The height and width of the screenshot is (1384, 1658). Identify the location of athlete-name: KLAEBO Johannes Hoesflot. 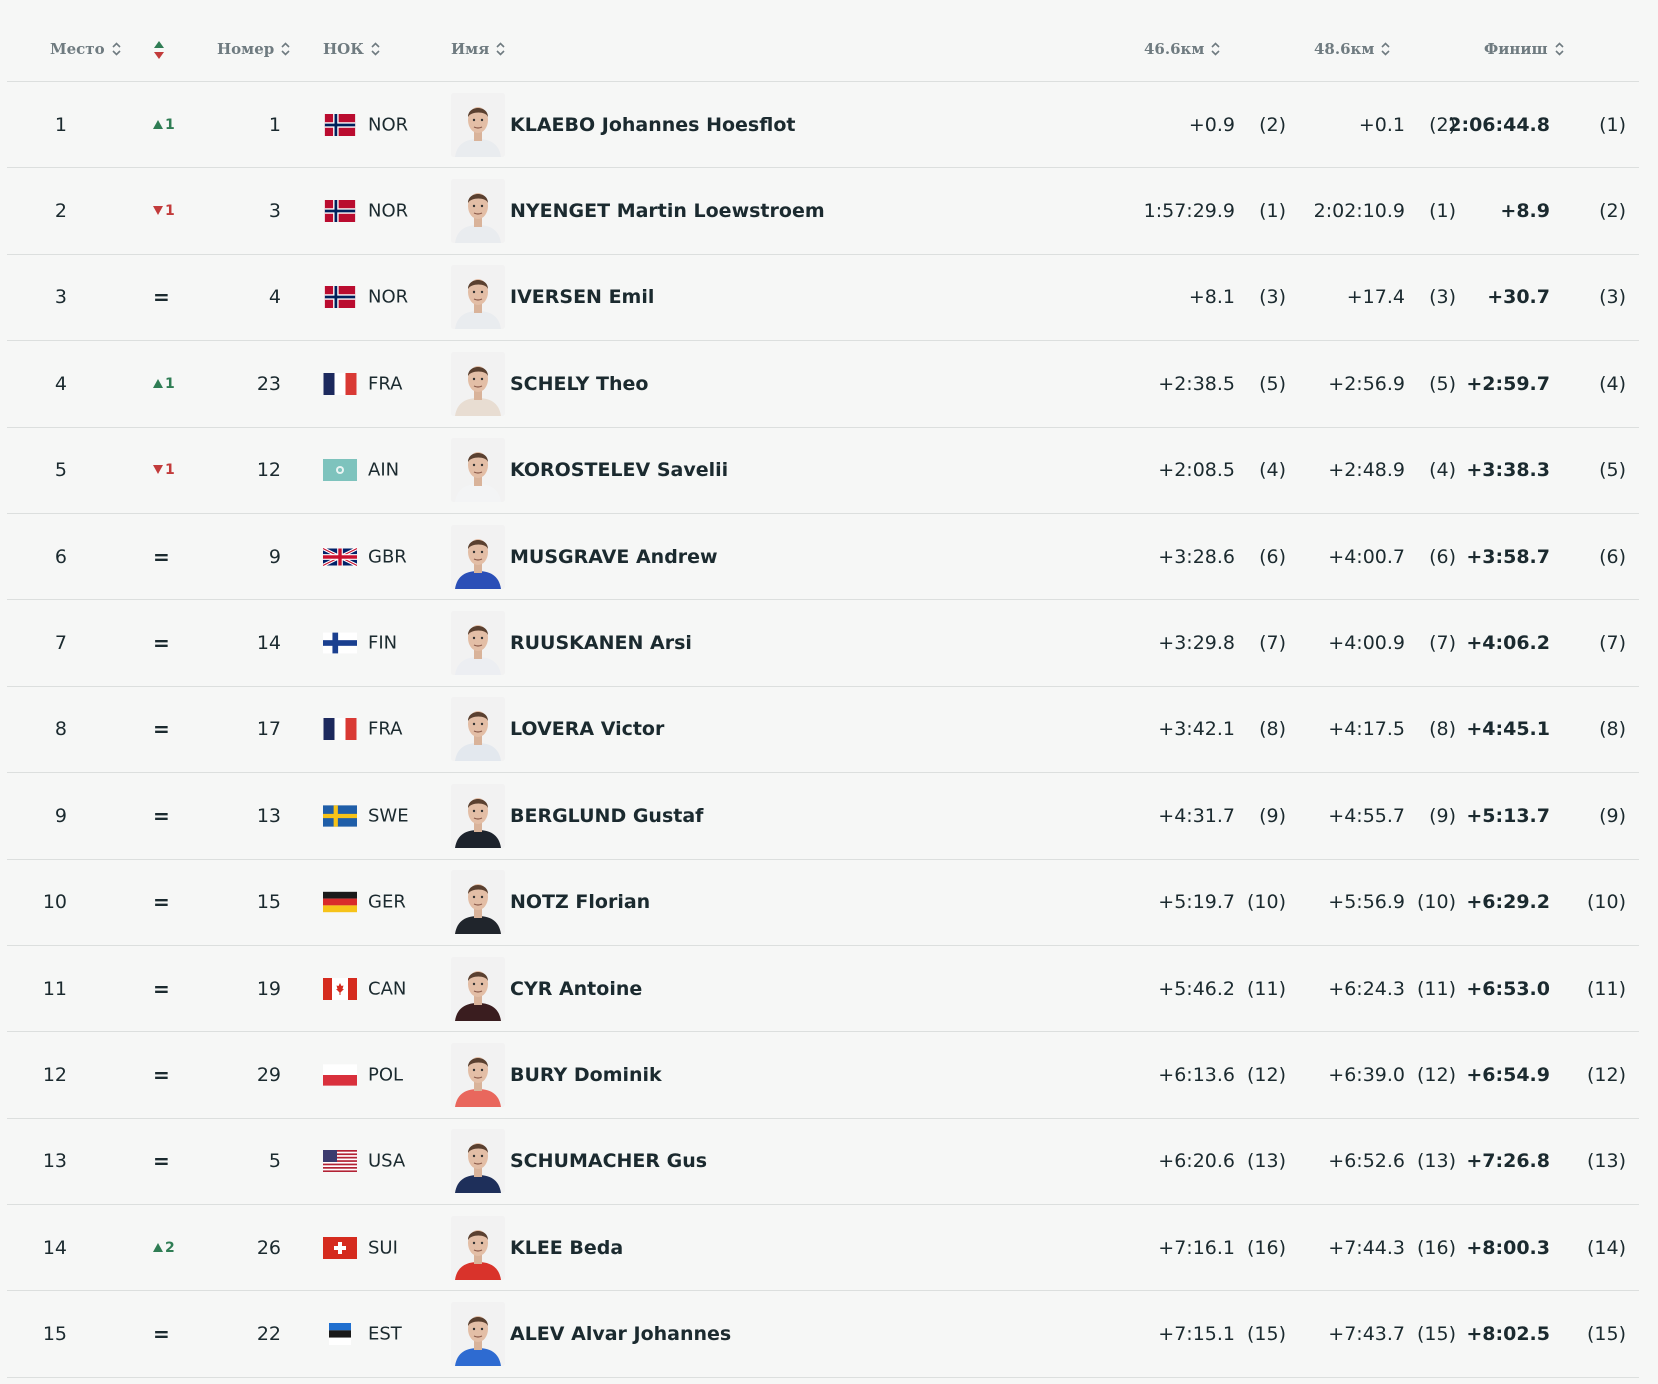
(653, 124).